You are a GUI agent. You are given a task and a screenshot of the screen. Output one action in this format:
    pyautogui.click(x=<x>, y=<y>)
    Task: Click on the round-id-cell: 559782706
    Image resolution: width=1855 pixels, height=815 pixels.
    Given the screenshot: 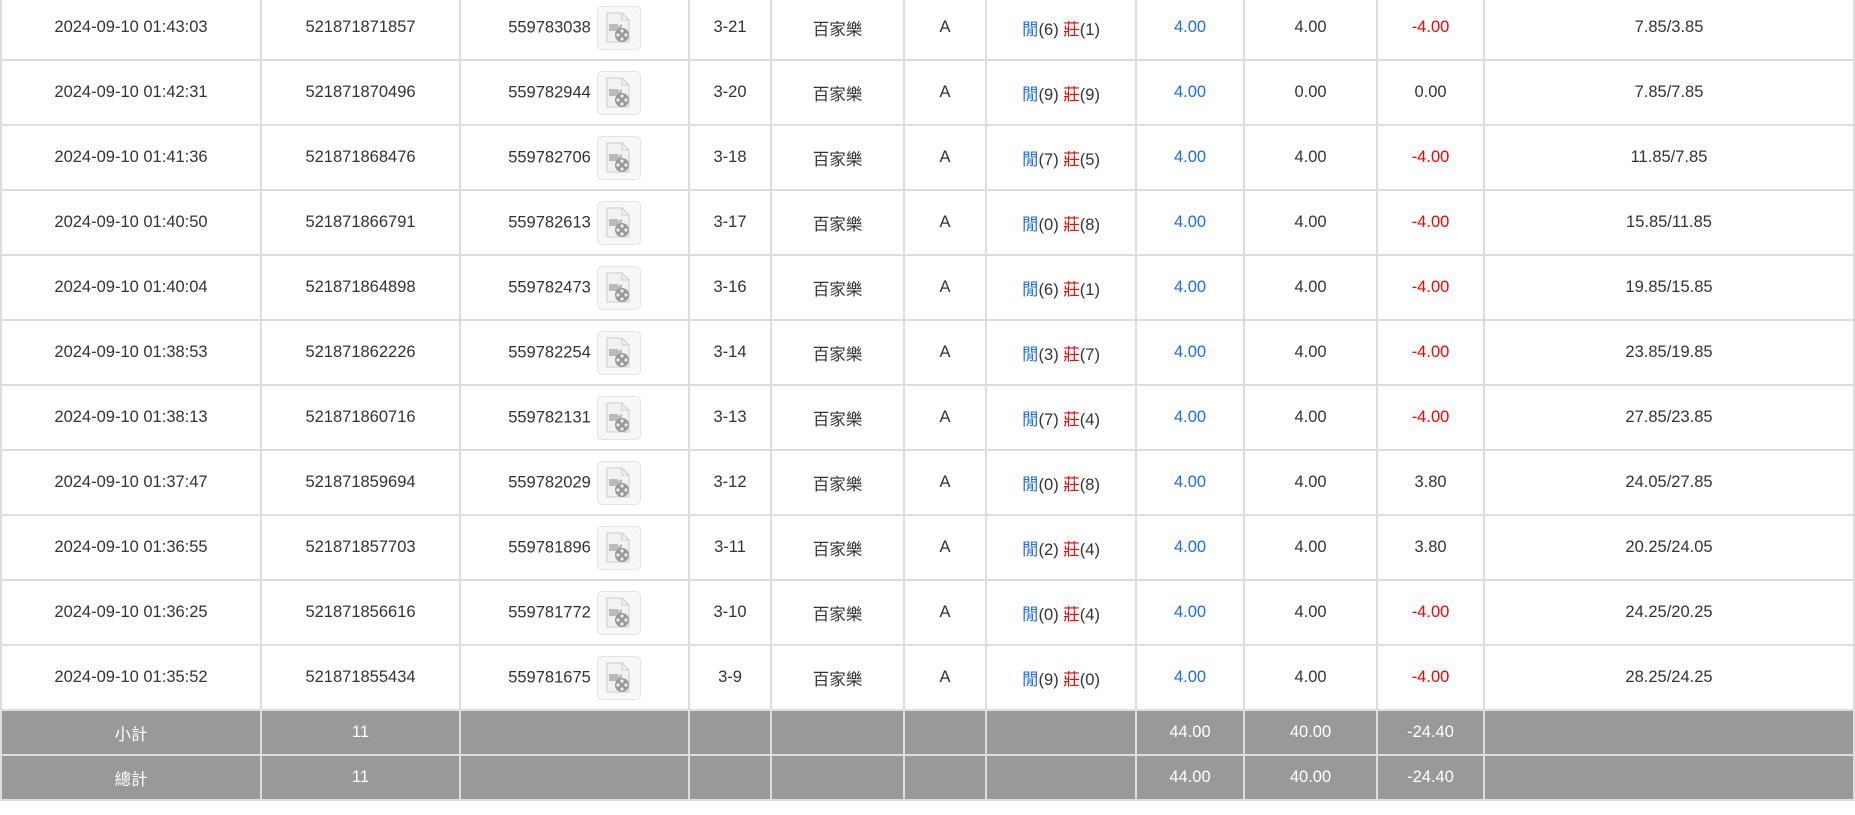 What is the action you would take?
    pyautogui.click(x=574, y=157)
    